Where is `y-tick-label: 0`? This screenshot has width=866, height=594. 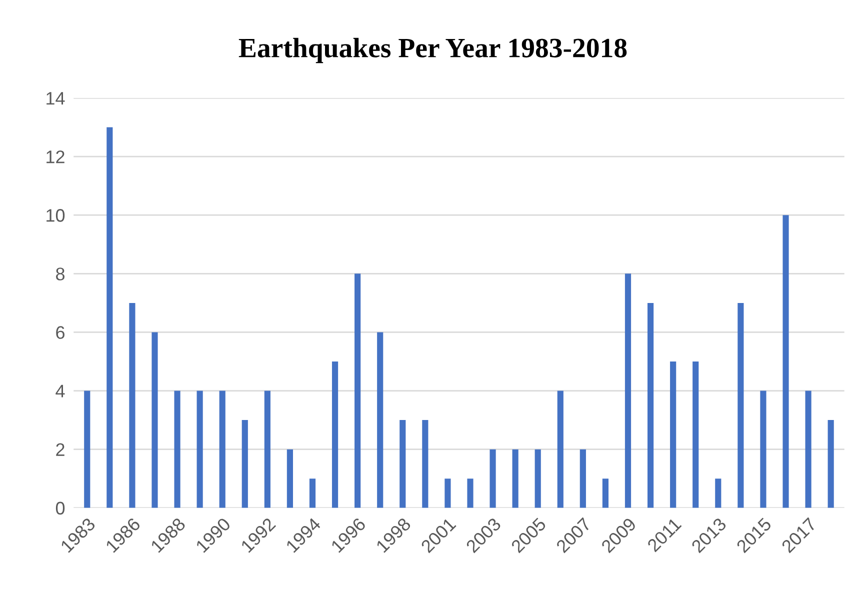 y-tick-label: 0 is located at coordinates (60, 508).